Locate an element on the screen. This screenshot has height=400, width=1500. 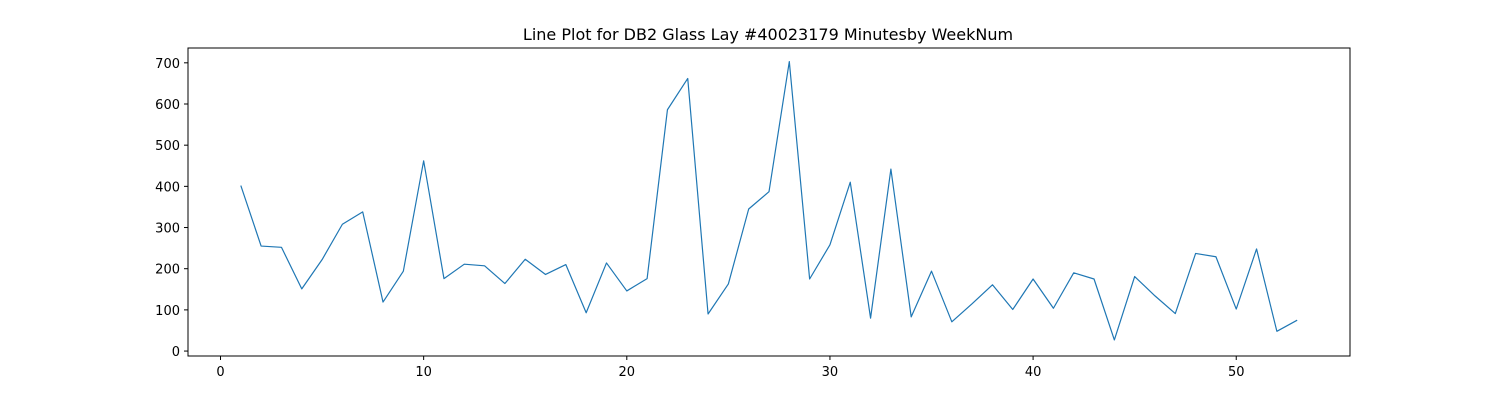
y-tick-label: 0 is located at coordinates (176, 352).